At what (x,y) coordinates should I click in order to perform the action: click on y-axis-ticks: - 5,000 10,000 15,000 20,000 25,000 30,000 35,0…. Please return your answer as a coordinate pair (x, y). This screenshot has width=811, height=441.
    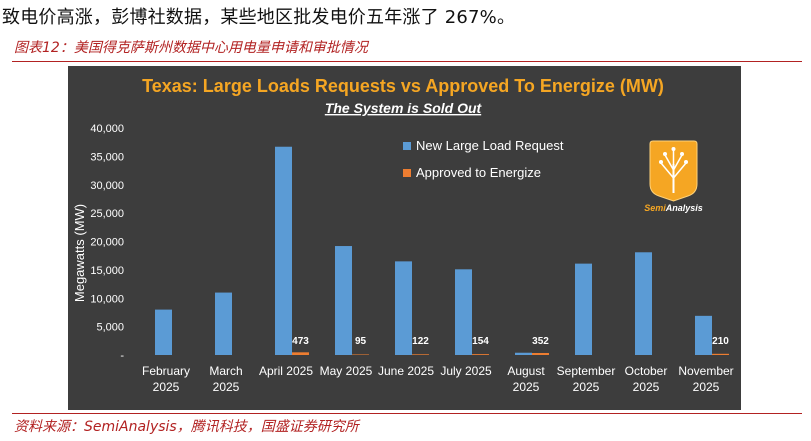
    Looking at the image, I should click on (107, 242).